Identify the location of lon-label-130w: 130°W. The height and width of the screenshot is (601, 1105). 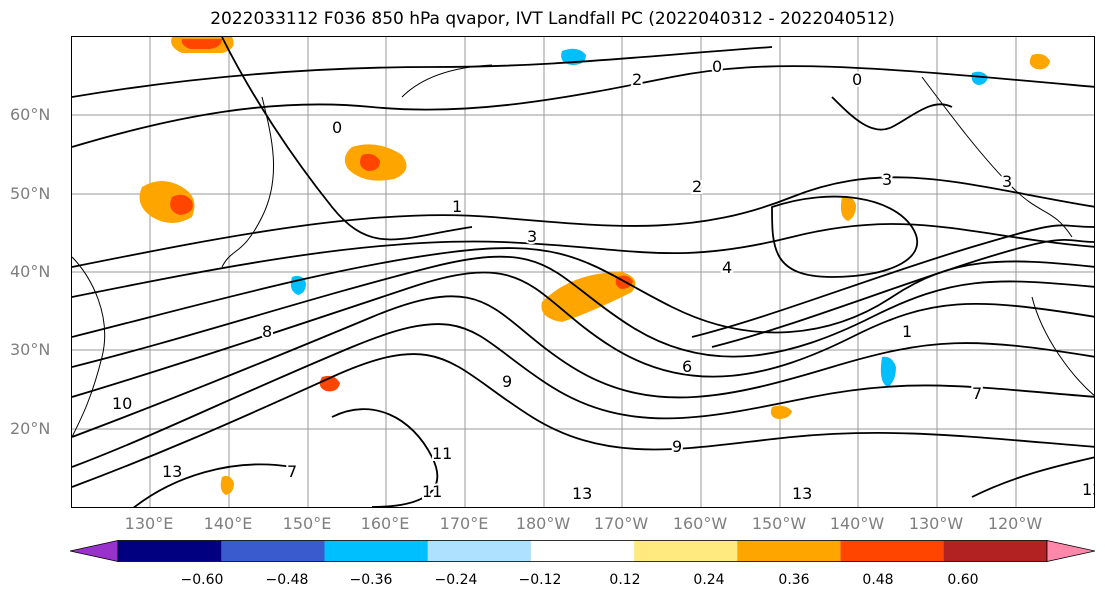
(936, 523).